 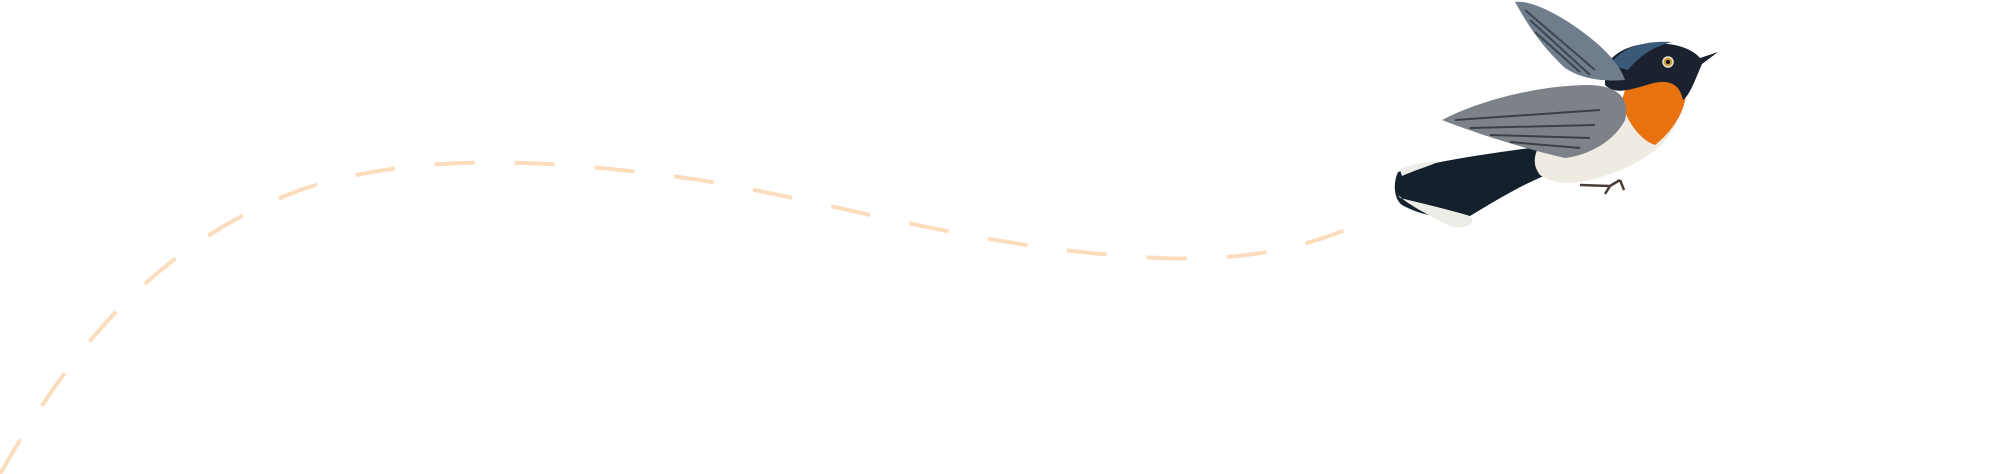 I want to click on bird-lower-wing, so click(x=1534, y=121).